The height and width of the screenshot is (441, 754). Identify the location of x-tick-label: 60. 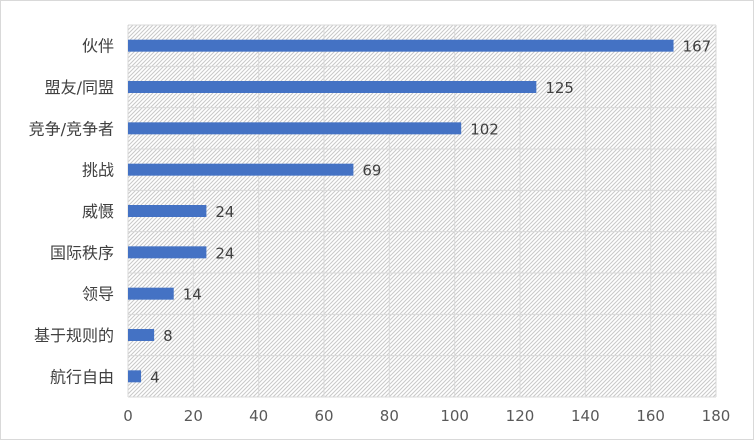
(323, 416).